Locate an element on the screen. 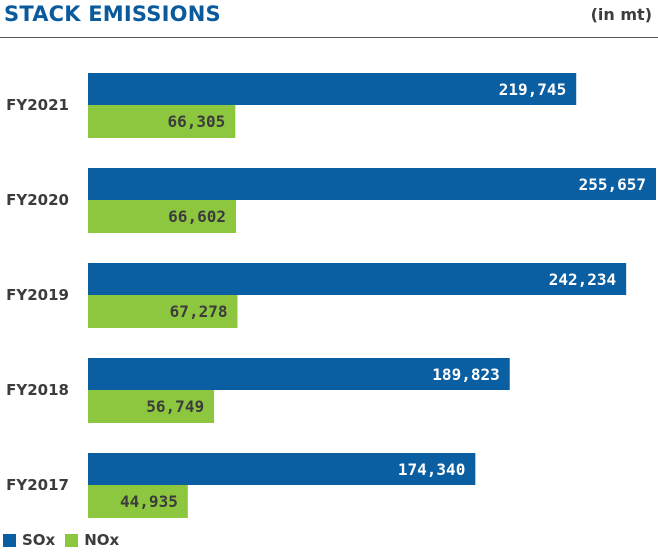  data-label-nox: 66,602 is located at coordinates (197, 216).